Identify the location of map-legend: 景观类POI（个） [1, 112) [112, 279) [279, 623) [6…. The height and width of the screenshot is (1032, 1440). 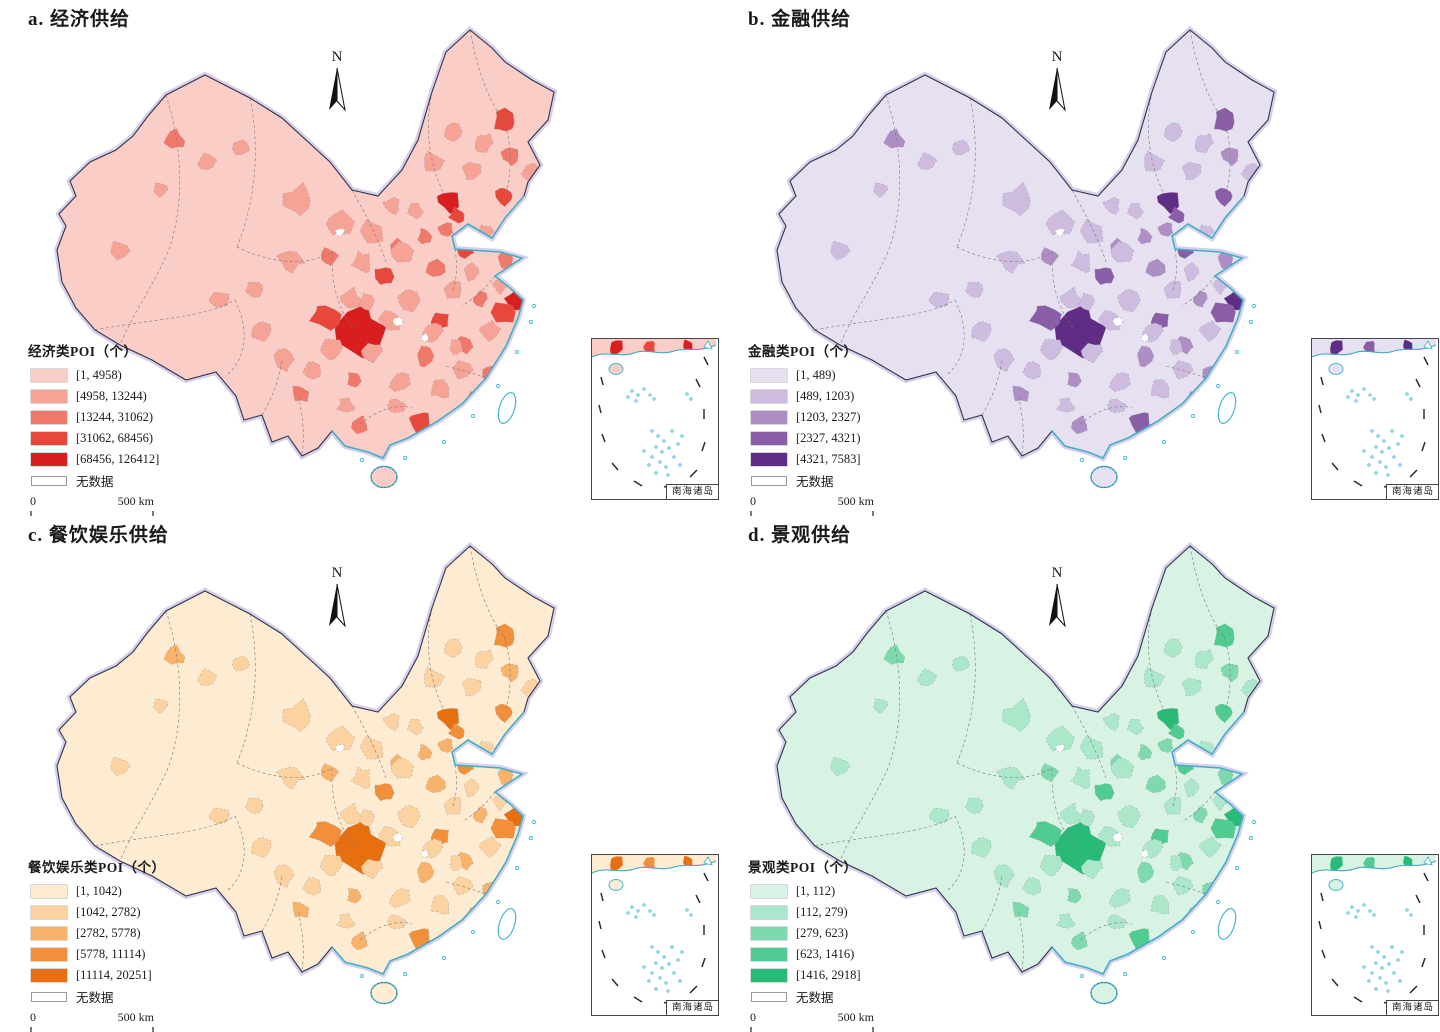
(855, 944).